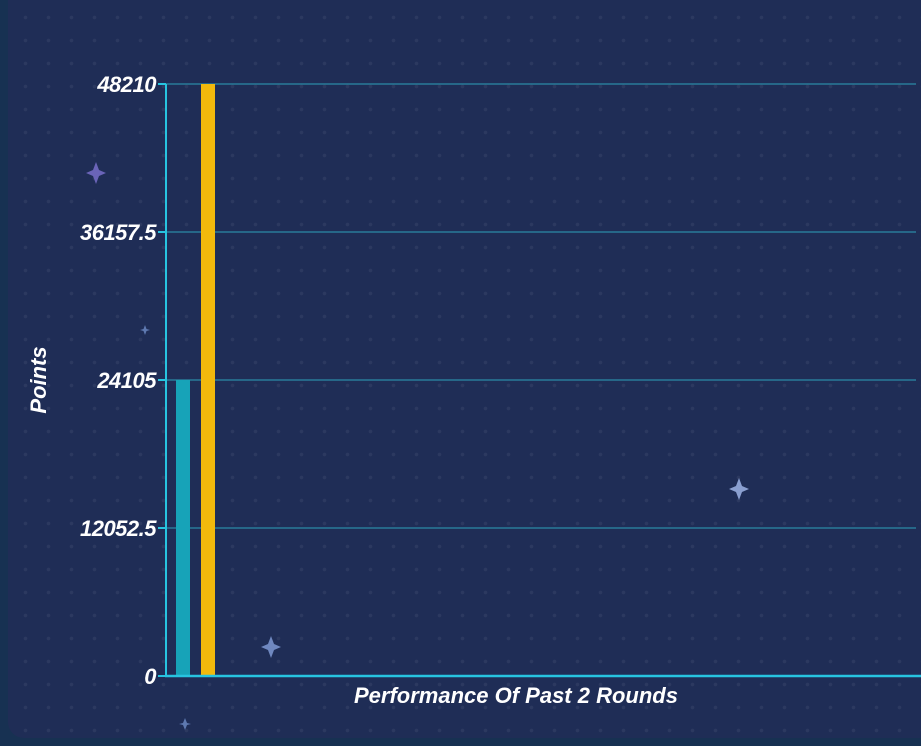 The image size is (921, 746). What do you see at coordinates (126, 380) in the screenshot?
I see `y-tick-label: 24105` at bounding box center [126, 380].